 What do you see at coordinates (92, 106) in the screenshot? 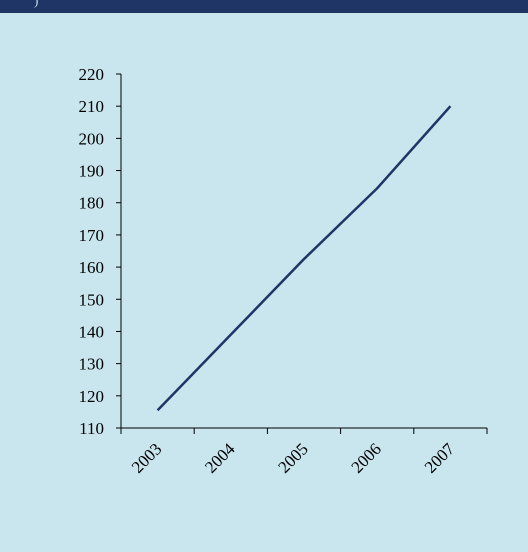
I see `y-tick-label: 210` at bounding box center [92, 106].